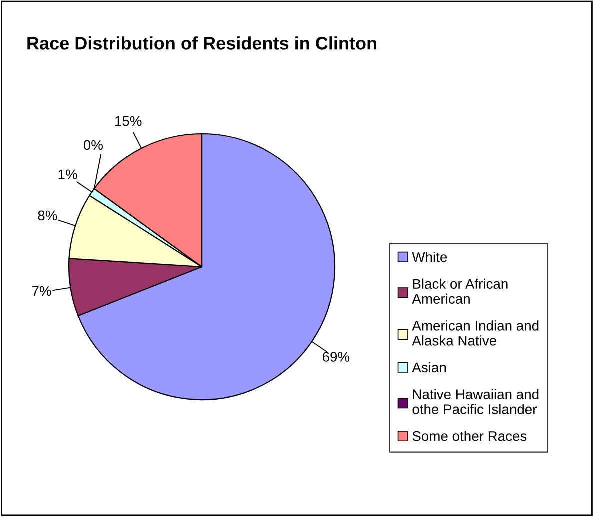 This screenshot has width=594, height=517. What do you see at coordinates (460, 291) in the screenshot?
I see `legend-label: Black or African American` at bounding box center [460, 291].